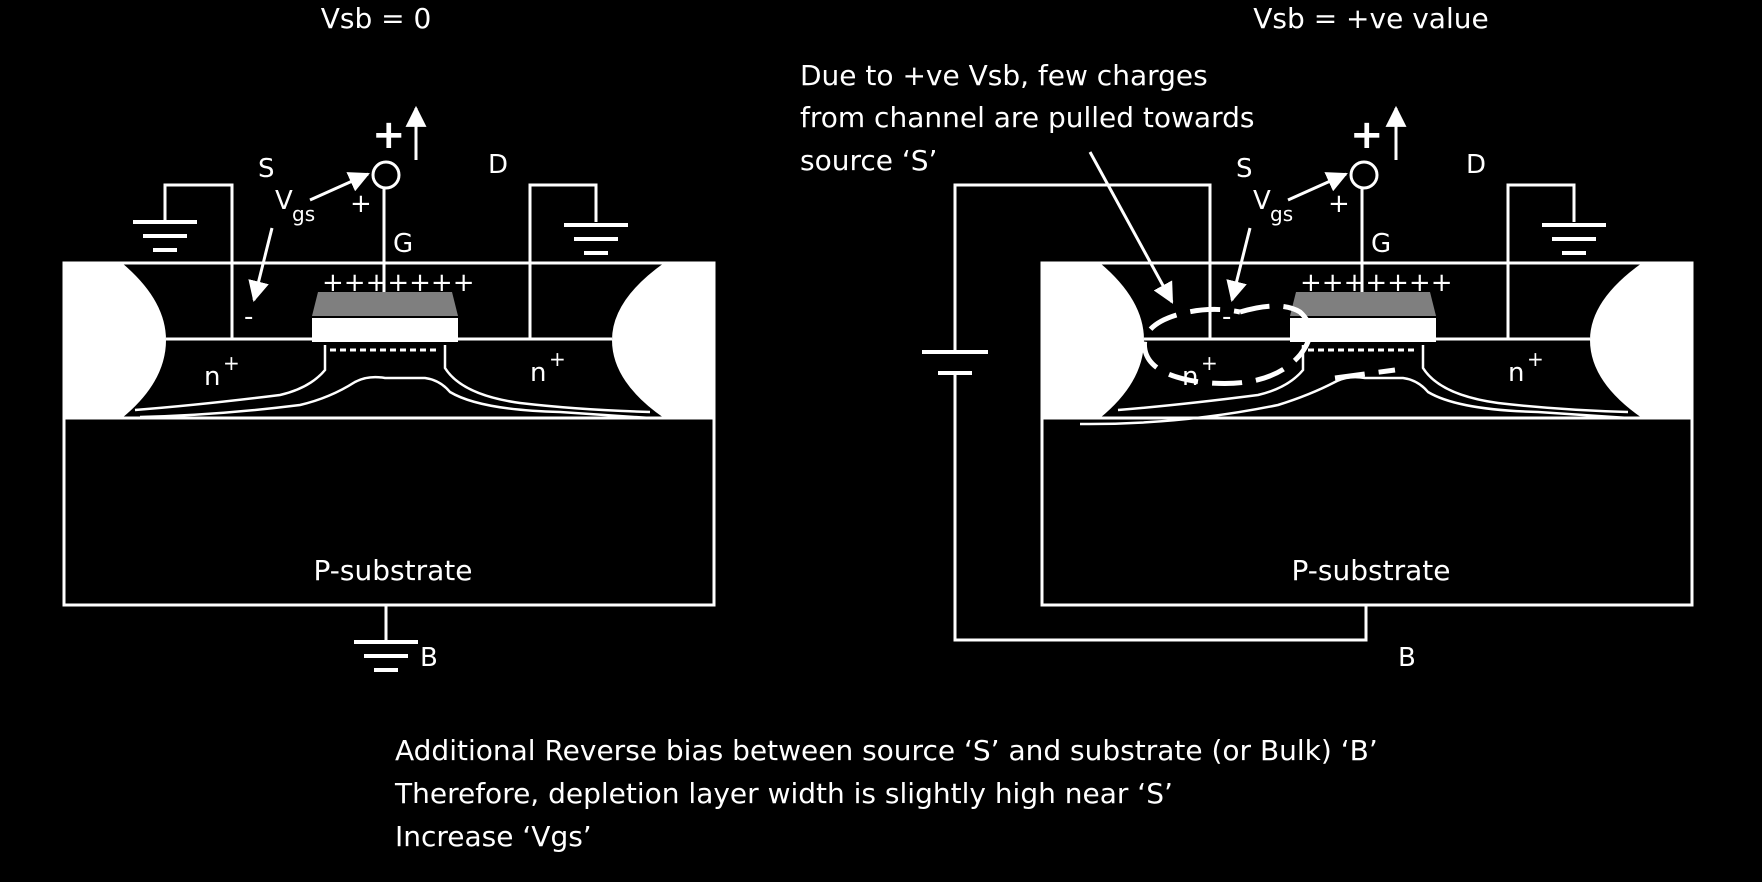 The height and width of the screenshot is (882, 1762). Describe the element at coordinates (165, 236) in the screenshot. I see `left-source-ground-icon` at that location.